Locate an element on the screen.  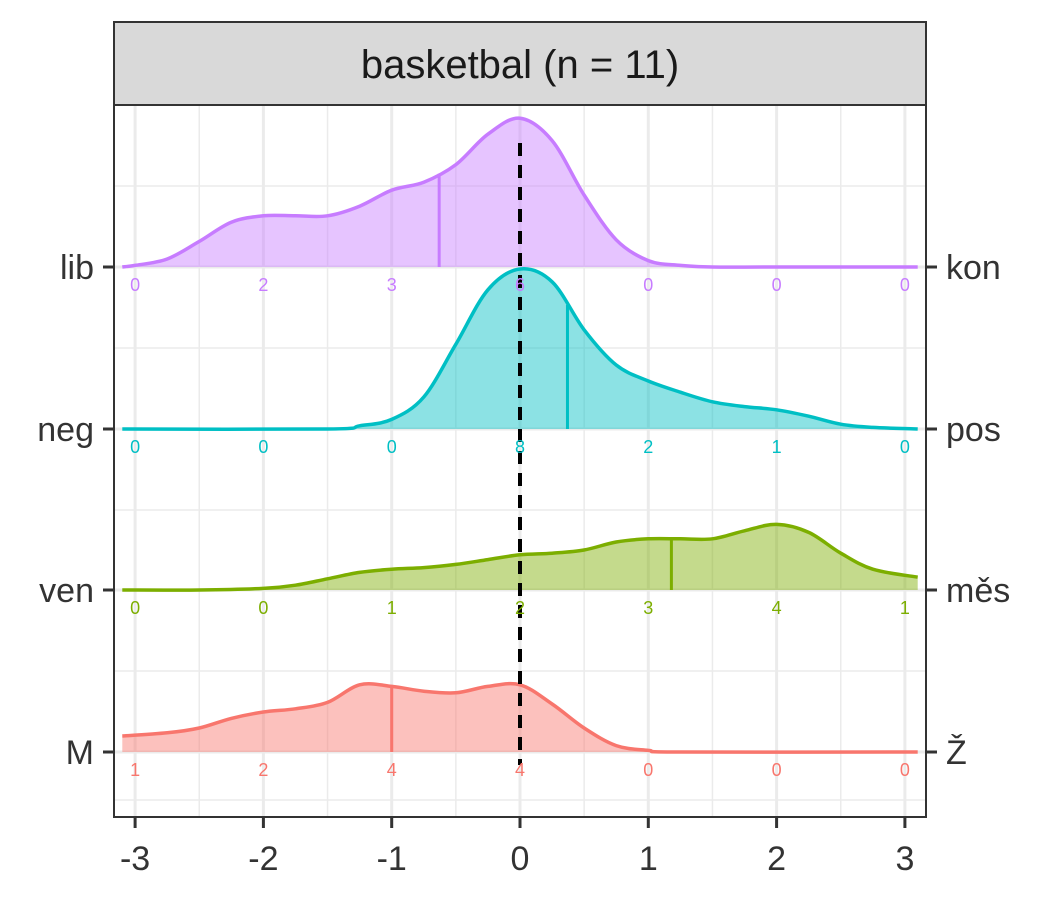
x-tick-label: 2 is located at coordinates (776, 859).